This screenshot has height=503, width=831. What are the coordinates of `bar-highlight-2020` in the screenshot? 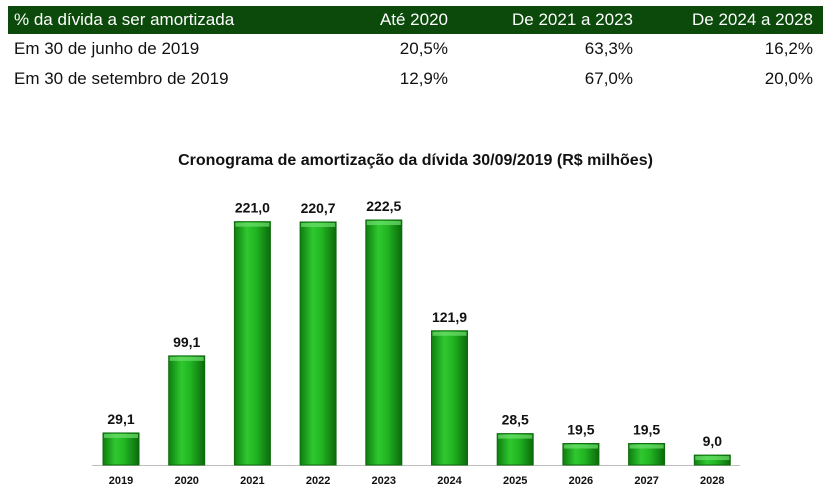 It's located at (186, 358).